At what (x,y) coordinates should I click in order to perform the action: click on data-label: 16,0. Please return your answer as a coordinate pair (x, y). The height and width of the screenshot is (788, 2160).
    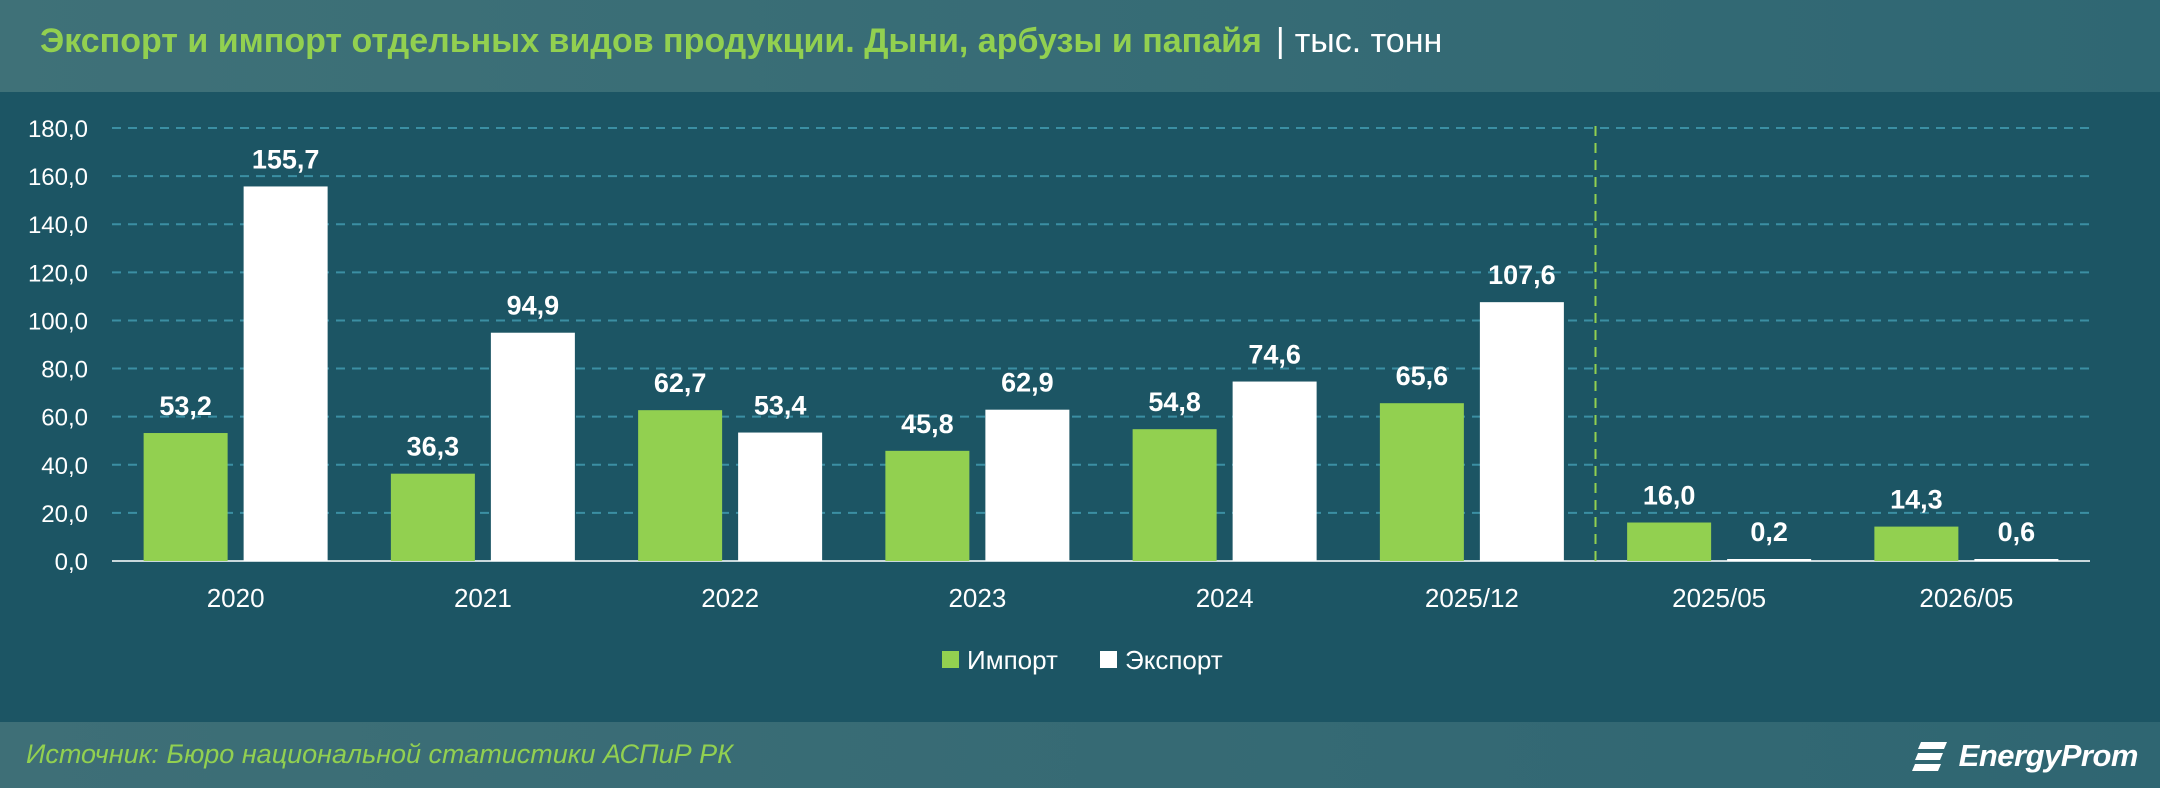
    Looking at the image, I should click on (1669, 496).